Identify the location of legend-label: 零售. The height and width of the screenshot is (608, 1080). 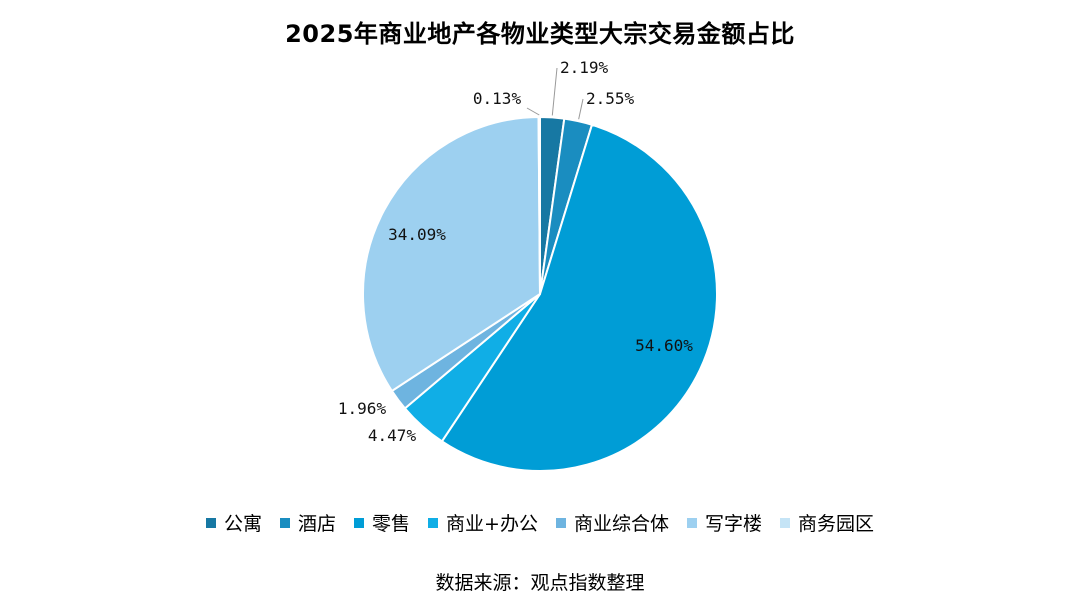
(391, 524).